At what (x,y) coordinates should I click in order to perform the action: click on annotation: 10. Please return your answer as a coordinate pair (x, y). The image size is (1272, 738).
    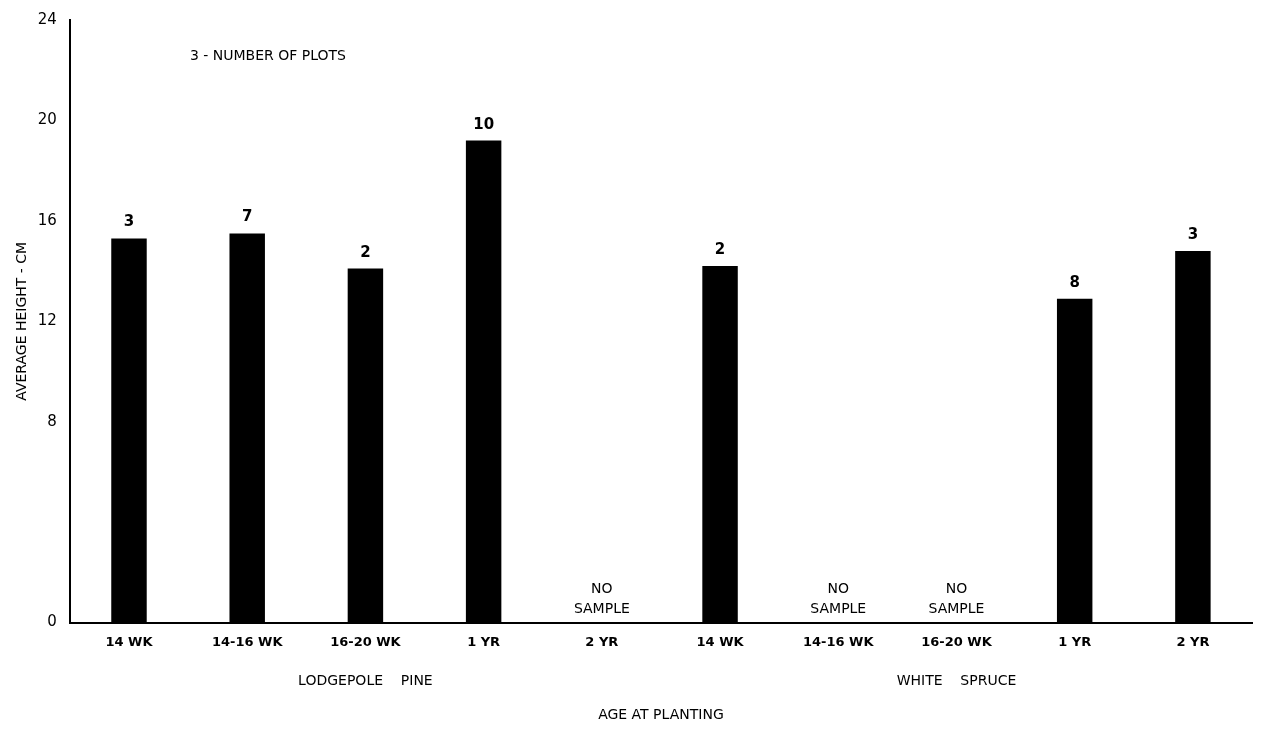
    Looking at the image, I should click on (484, 123).